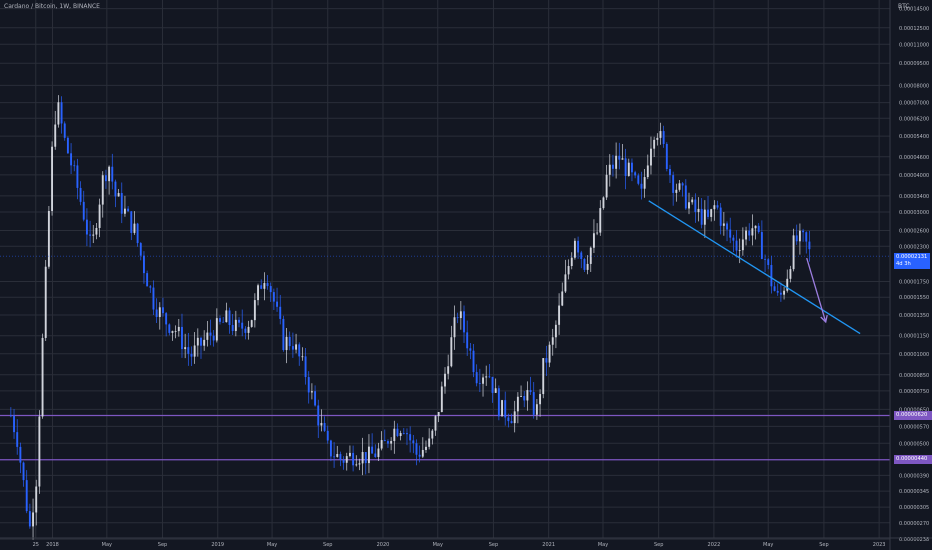  I want to click on y-tick-label: 0.00003000, so click(914, 213).